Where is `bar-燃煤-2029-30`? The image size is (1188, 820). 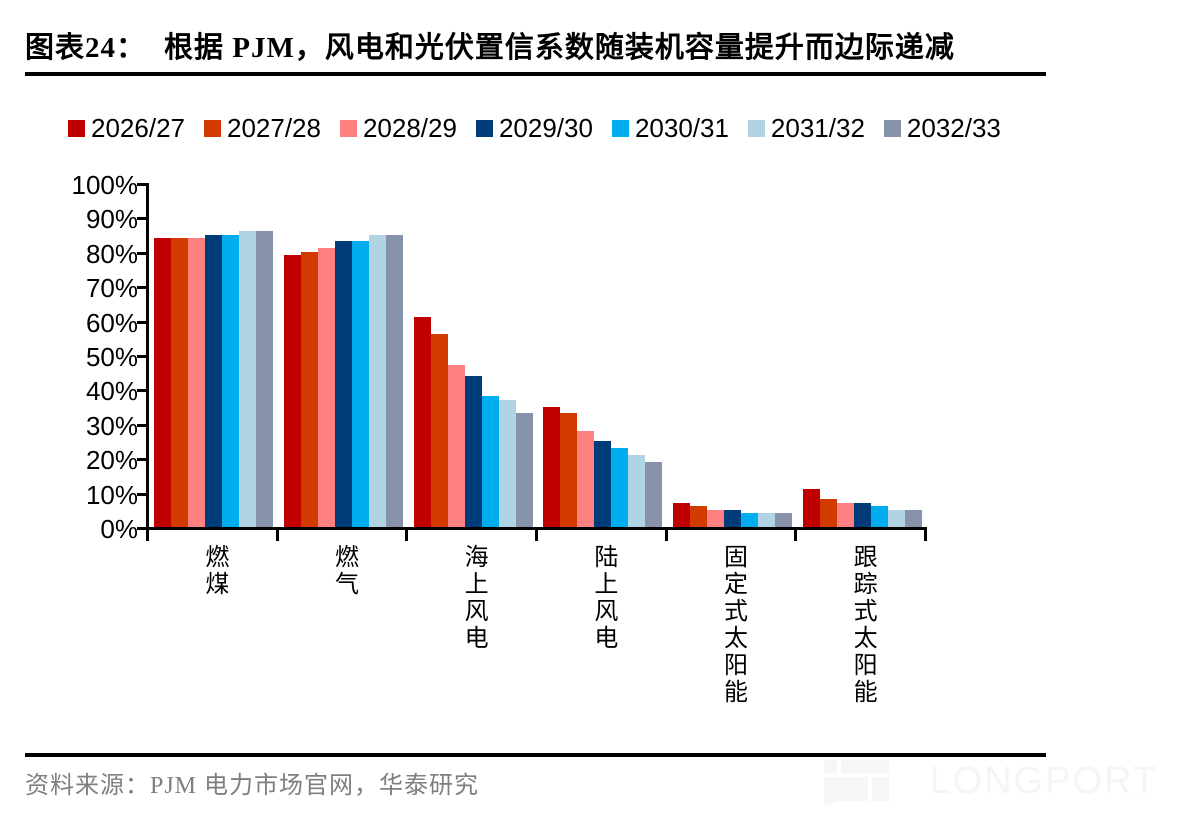
bar-燃煤-2029-30 is located at coordinates (214, 380).